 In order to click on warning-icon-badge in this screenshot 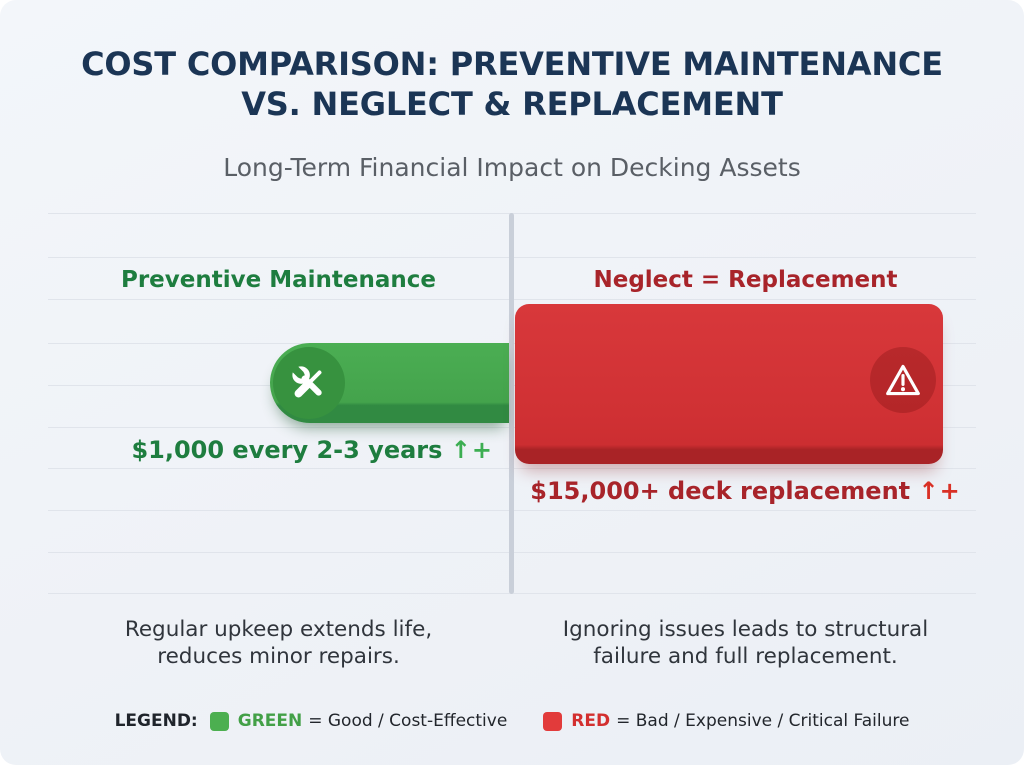, I will do `click(903, 380)`.